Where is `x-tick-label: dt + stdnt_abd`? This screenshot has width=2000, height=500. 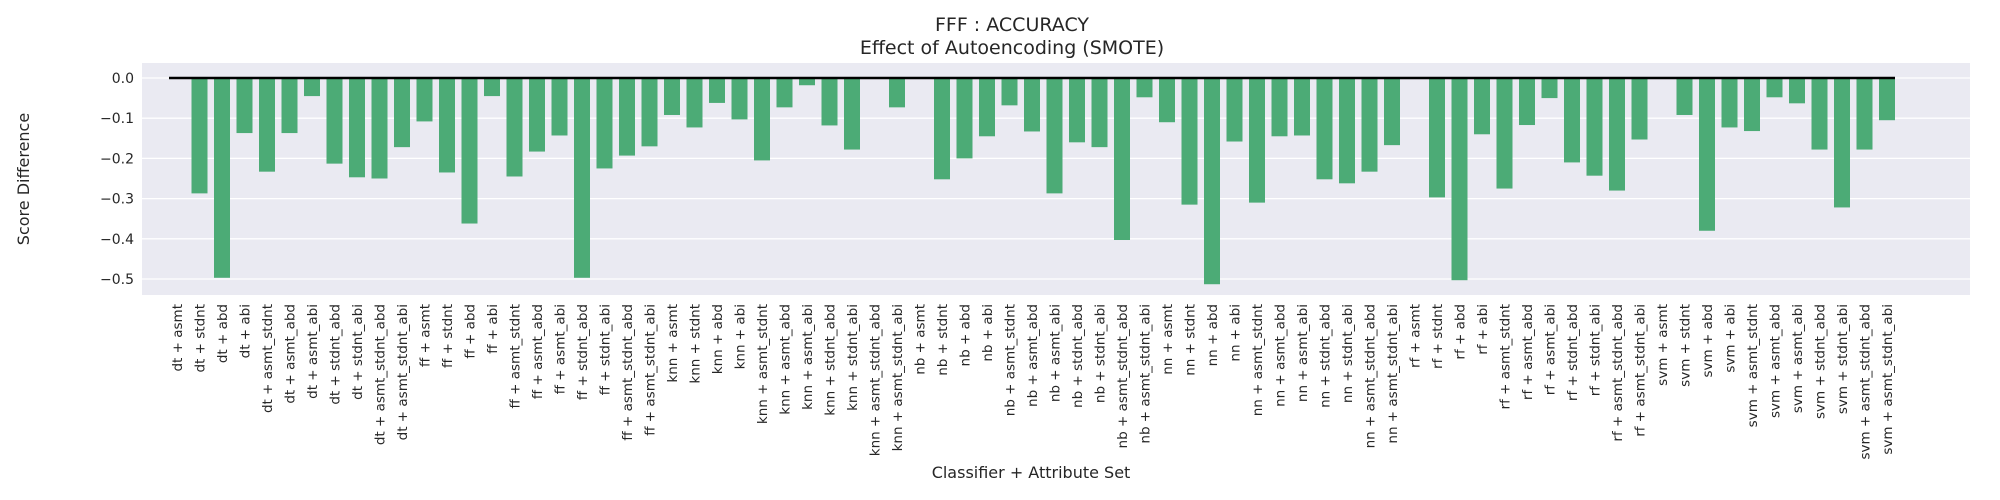
x-tick-label: dt + stdnt_abd is located at coordinates (336, 354).